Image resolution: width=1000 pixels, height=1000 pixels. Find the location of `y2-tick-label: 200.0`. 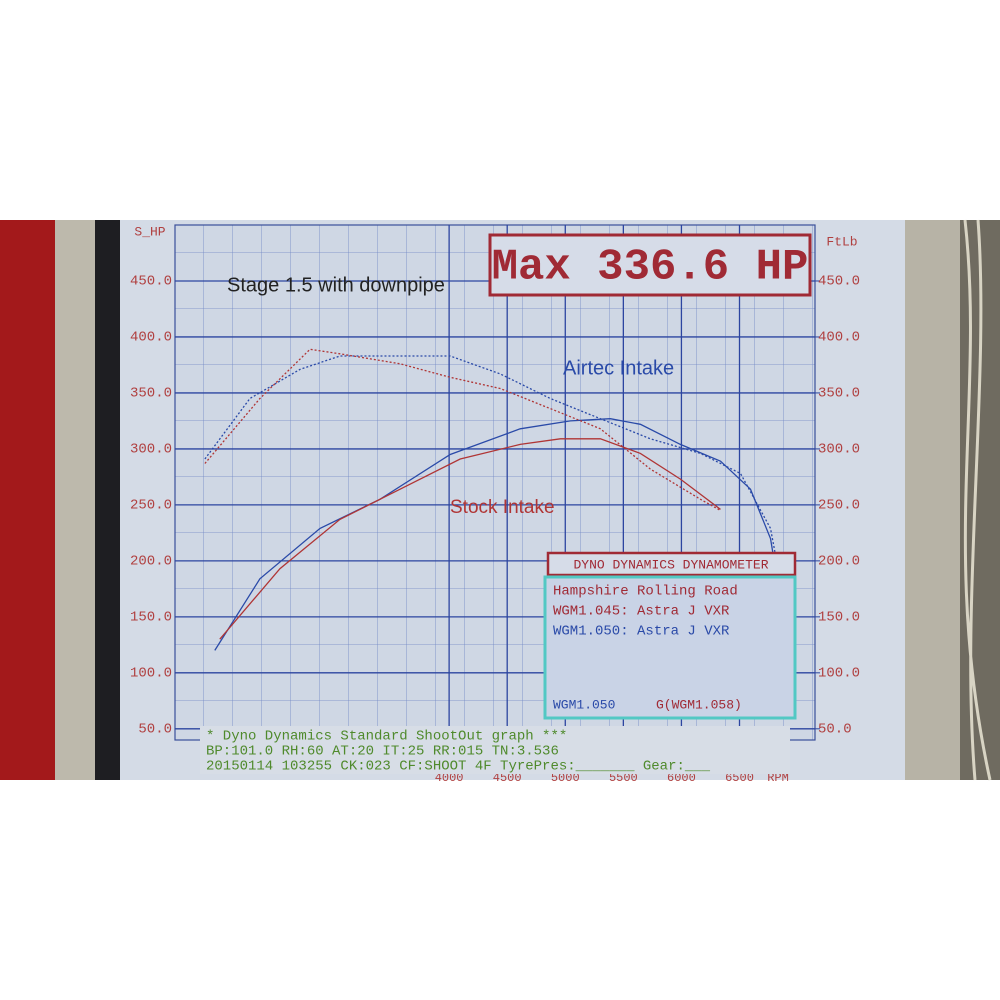

y2-tick-label: 200.0 is located at coordinates (839, 562).